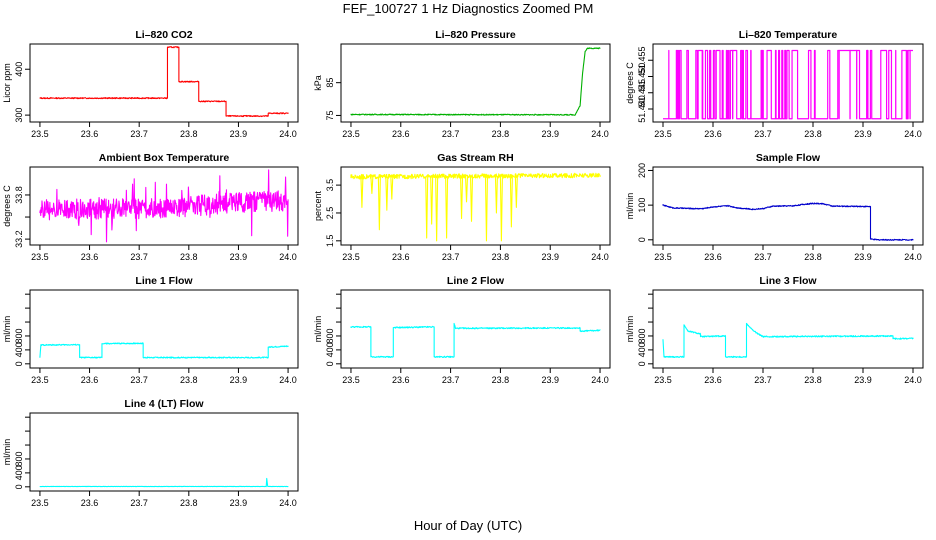 The width and height of the screenshot is (936, 540). I want to click on y-tick-label: 2.5, so click(330, 213).